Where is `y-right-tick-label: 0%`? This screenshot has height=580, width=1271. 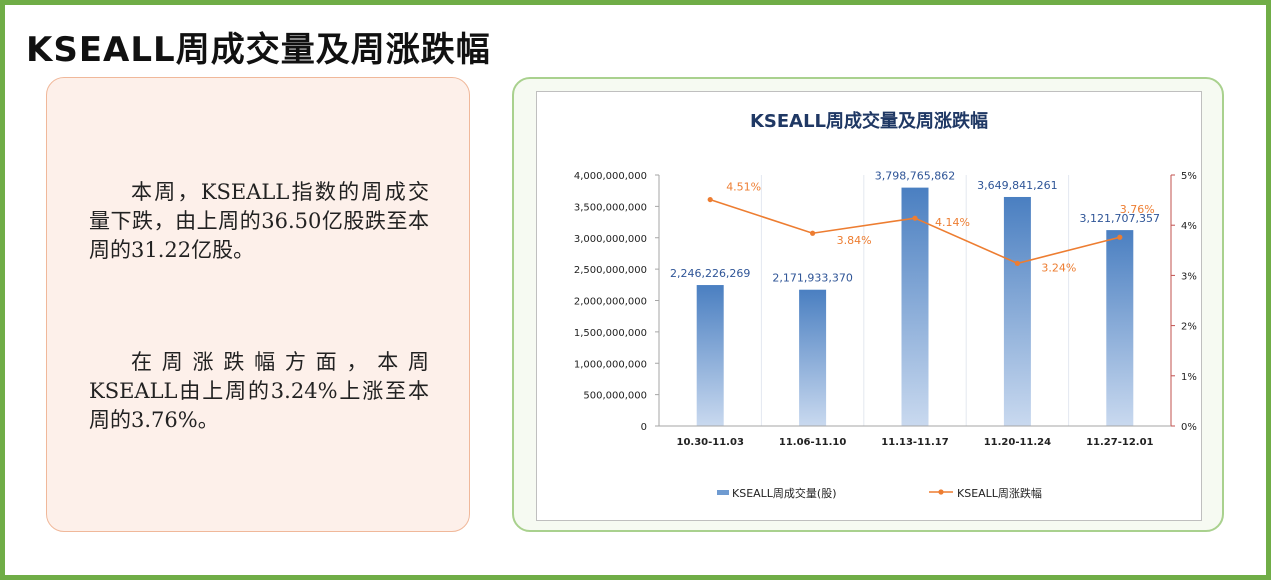
y-right-tick-label: 0% is located at coordinates (1189, 427).